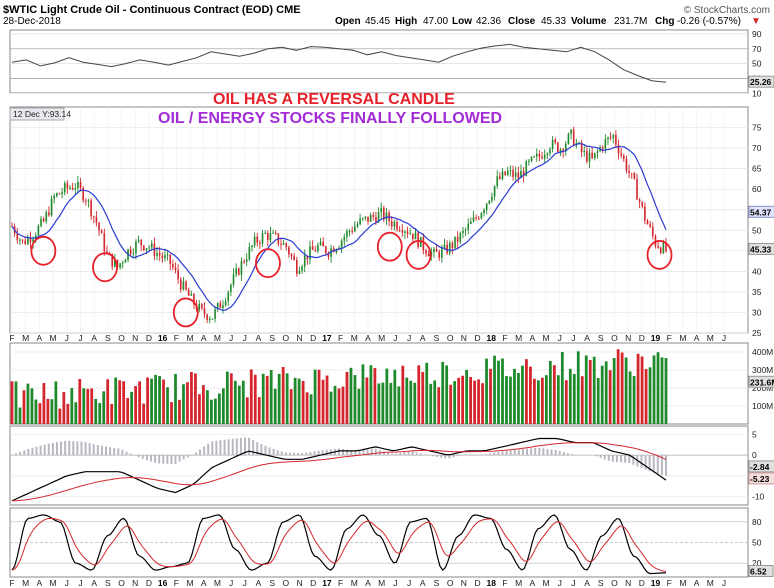 The width and height of the screenshot is (774, 588). I want to click on stochastic-x-tick-label: M, so click(189, 583).